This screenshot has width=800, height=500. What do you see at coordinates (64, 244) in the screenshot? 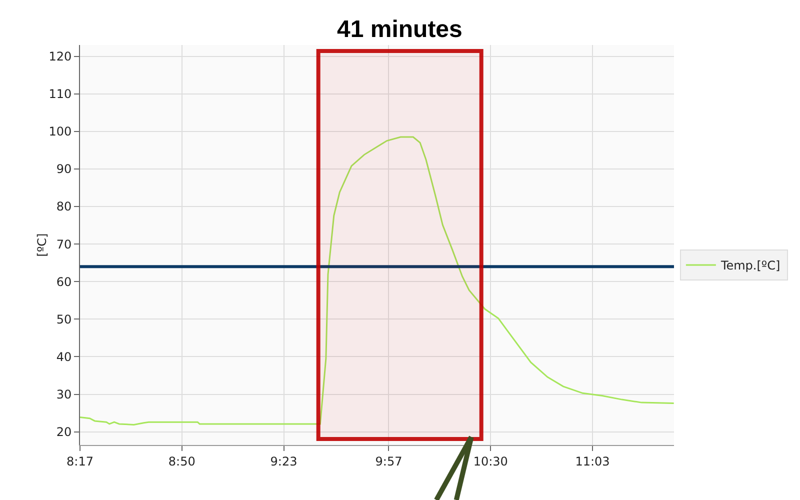
I see `y-tick-label: 70` at bounding box center [64, 244].